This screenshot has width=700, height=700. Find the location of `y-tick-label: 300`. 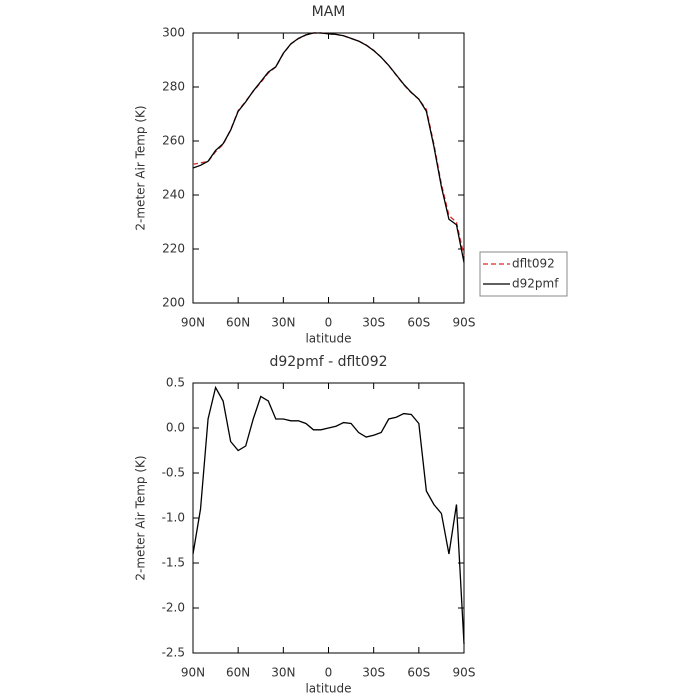

y-tick-label: 300 is located at coordinates (173, 33).